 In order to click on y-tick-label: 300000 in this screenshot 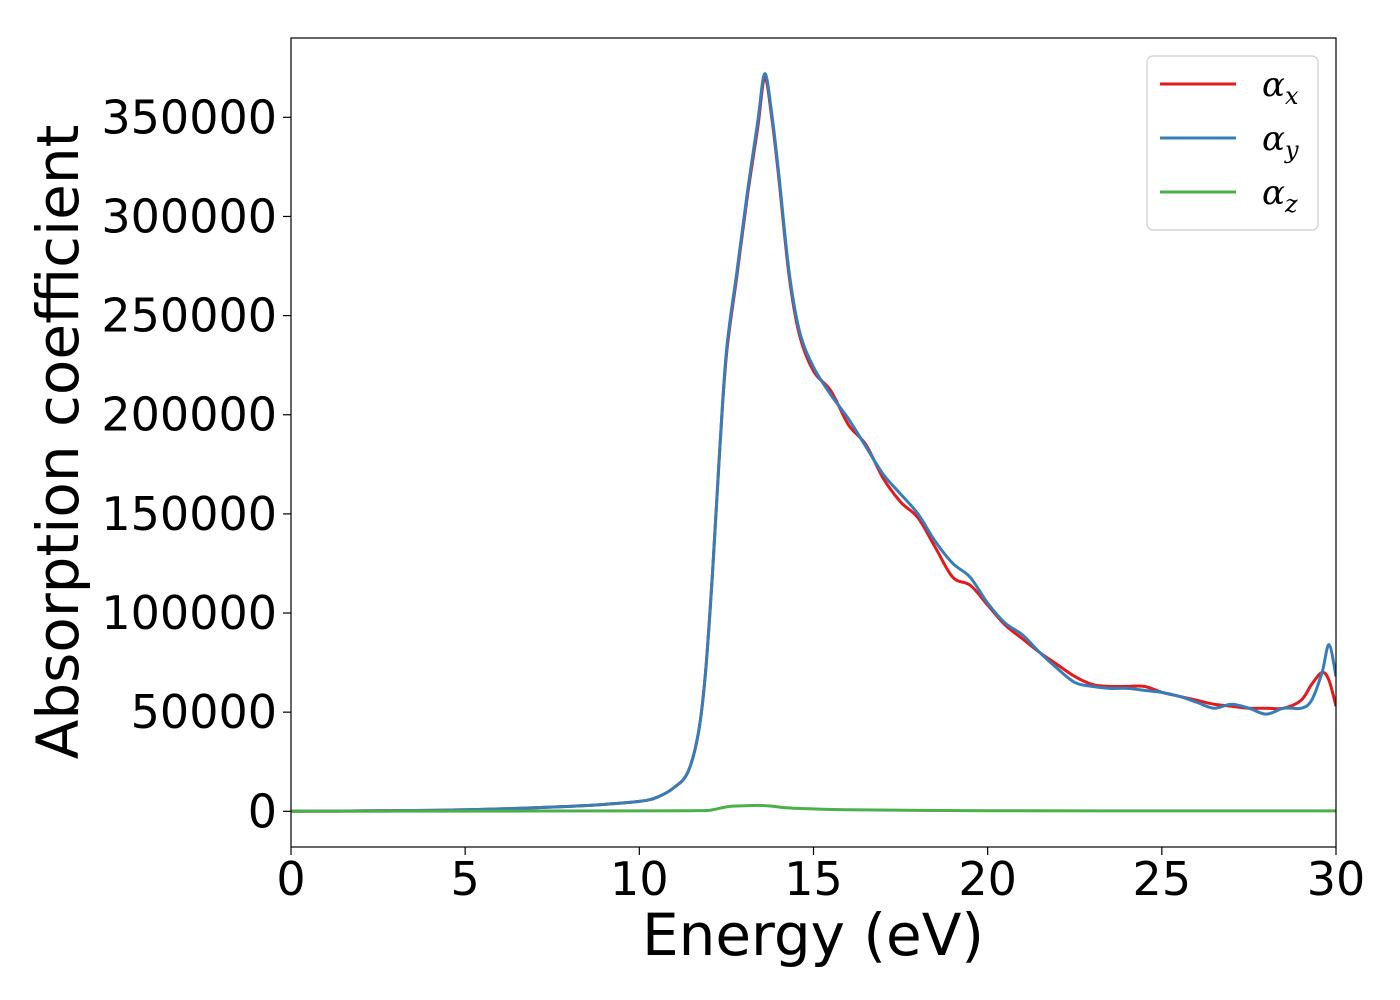, I will do `click(189, 216)`.